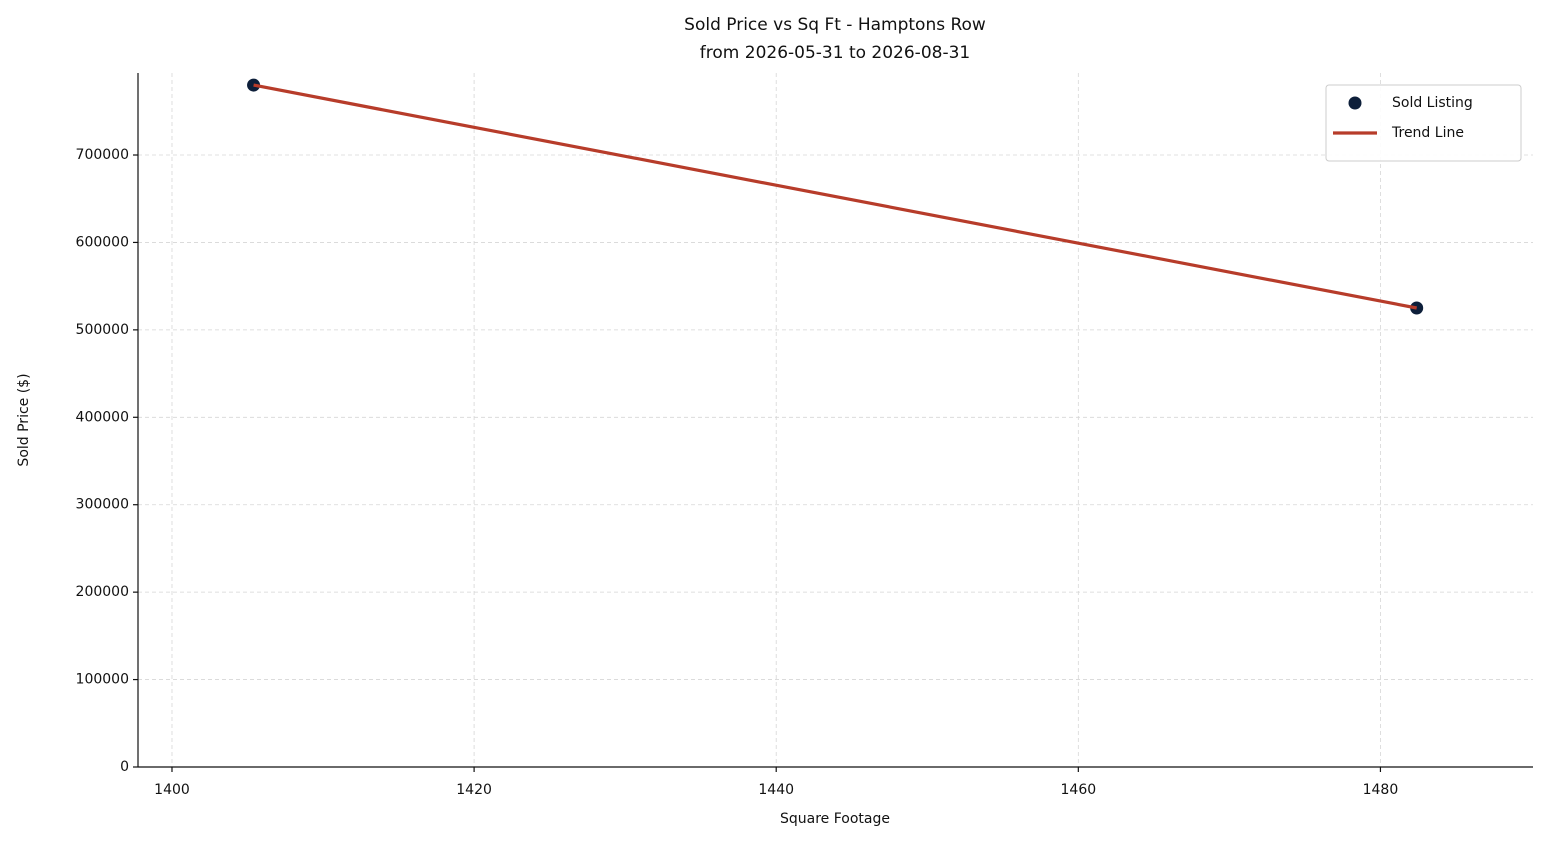 The width and height of the screenshot is (1547, 845). I want to click on y-tick-label: 700000, so click(102, 155).